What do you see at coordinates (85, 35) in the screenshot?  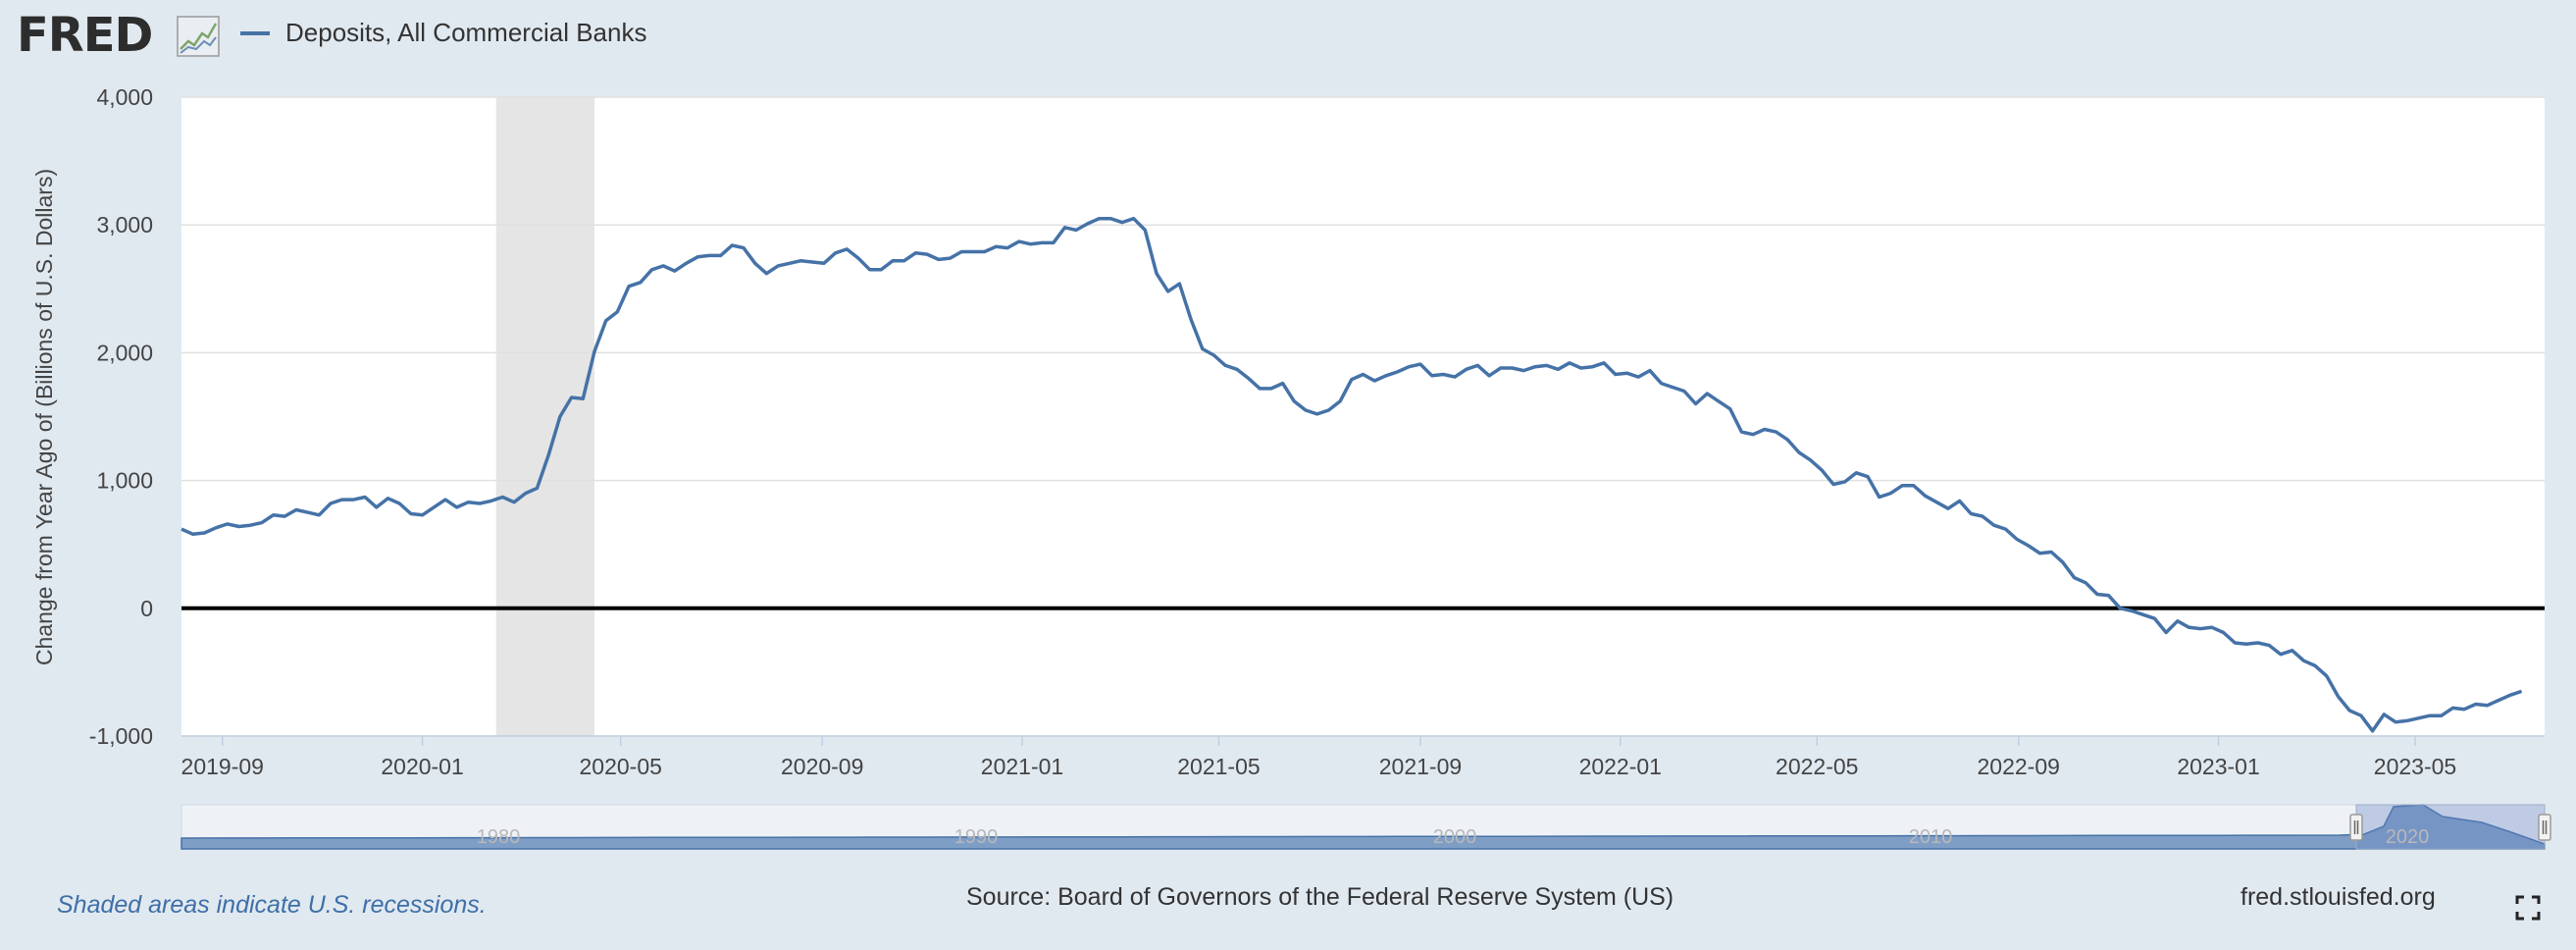 I see `fred-logo: FRED` at bounding box center [85, 35].